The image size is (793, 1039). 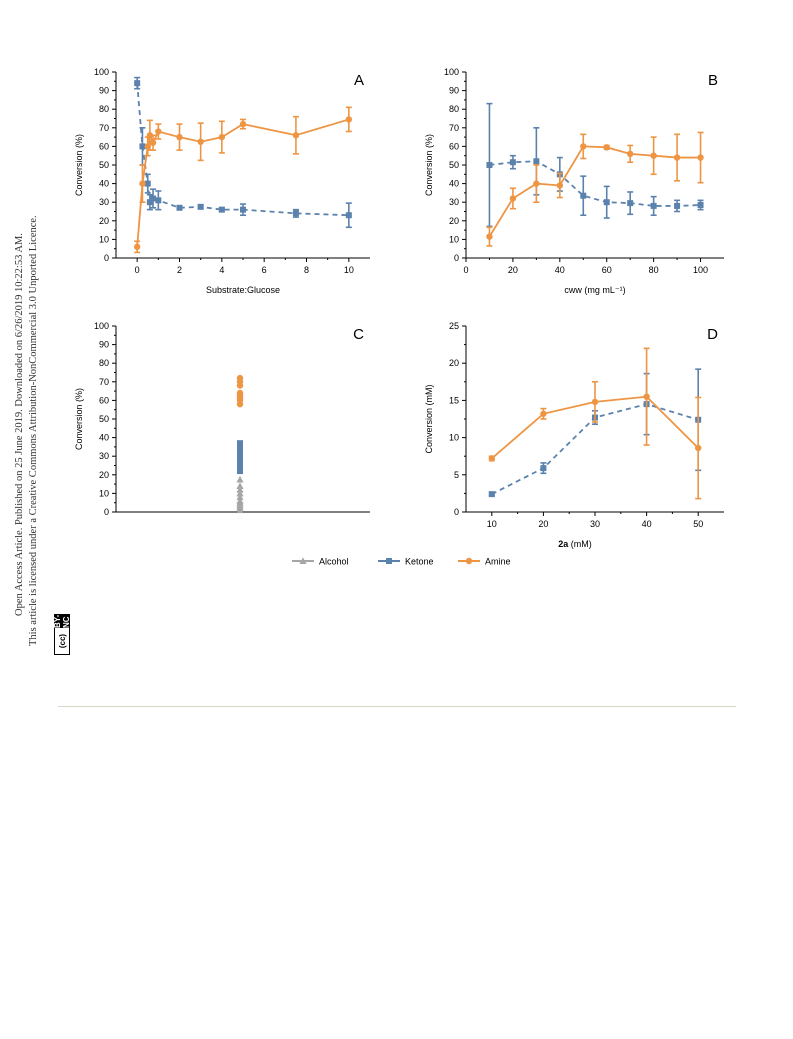 What do you see at coordinates (484, 562) in the screenshot?
I see `legend-item-amine: Amine` at bounding box center [484, 562].